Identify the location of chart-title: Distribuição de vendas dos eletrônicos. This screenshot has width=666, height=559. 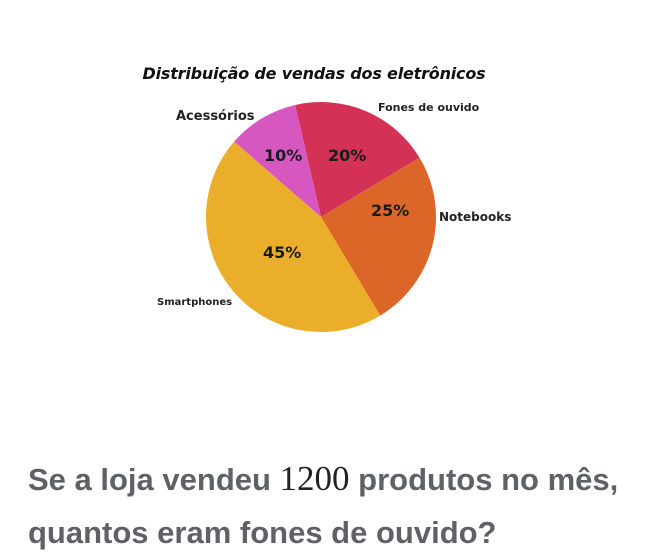
(314, 73).